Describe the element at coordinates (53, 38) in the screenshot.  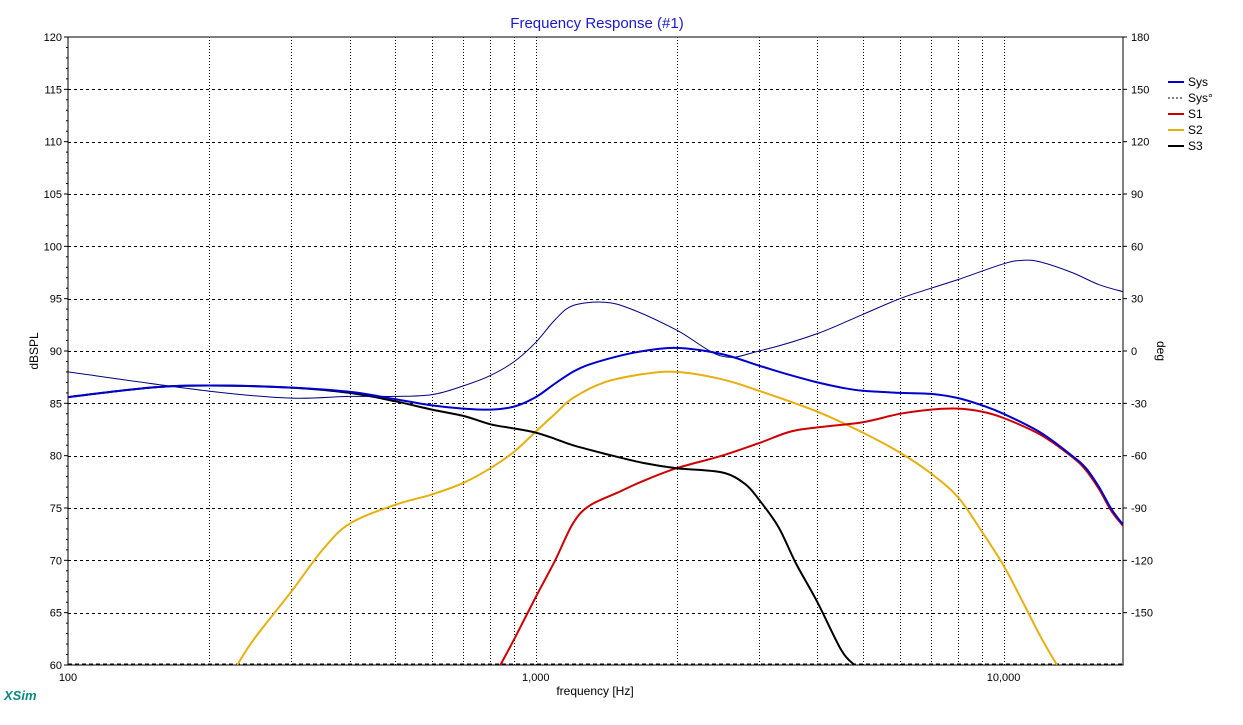
I see `y-left-tick-label: 120` at that location.